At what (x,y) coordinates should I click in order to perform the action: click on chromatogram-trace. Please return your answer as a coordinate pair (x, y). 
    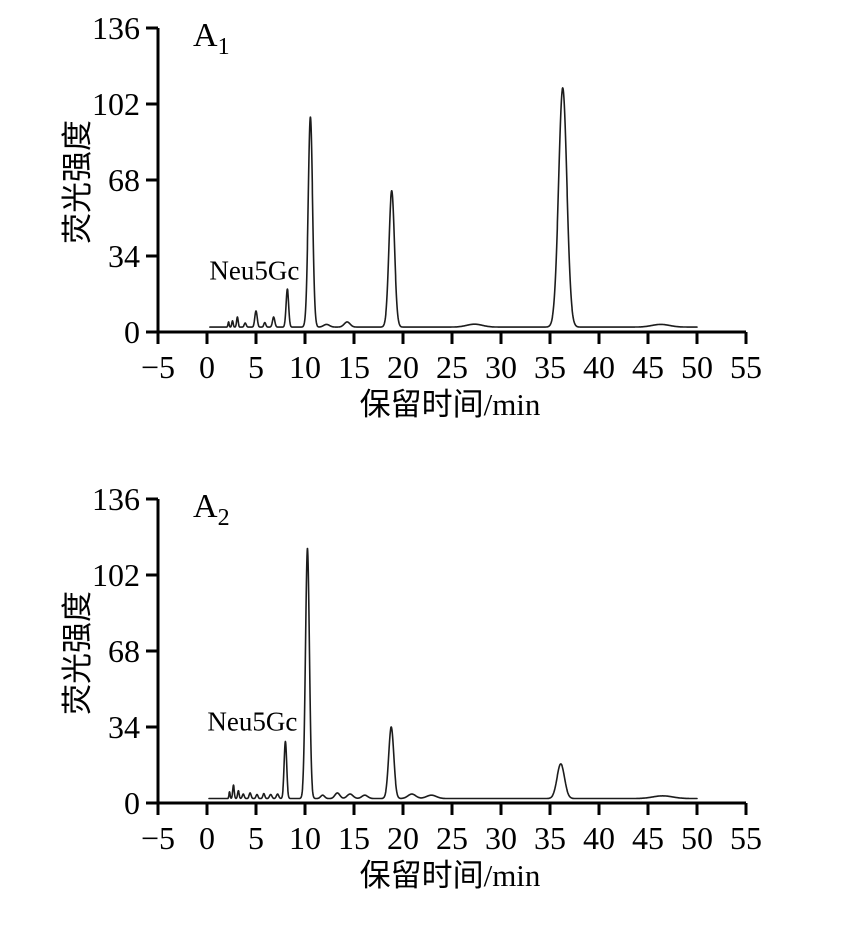
    Looking at the image, I should click on (453, 207).